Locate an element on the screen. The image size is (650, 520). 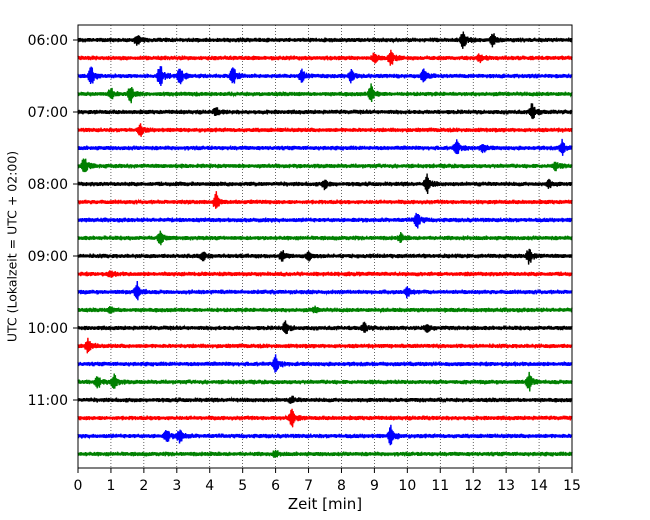
x-tick-label: 1 is located at coordinates (110, 486).